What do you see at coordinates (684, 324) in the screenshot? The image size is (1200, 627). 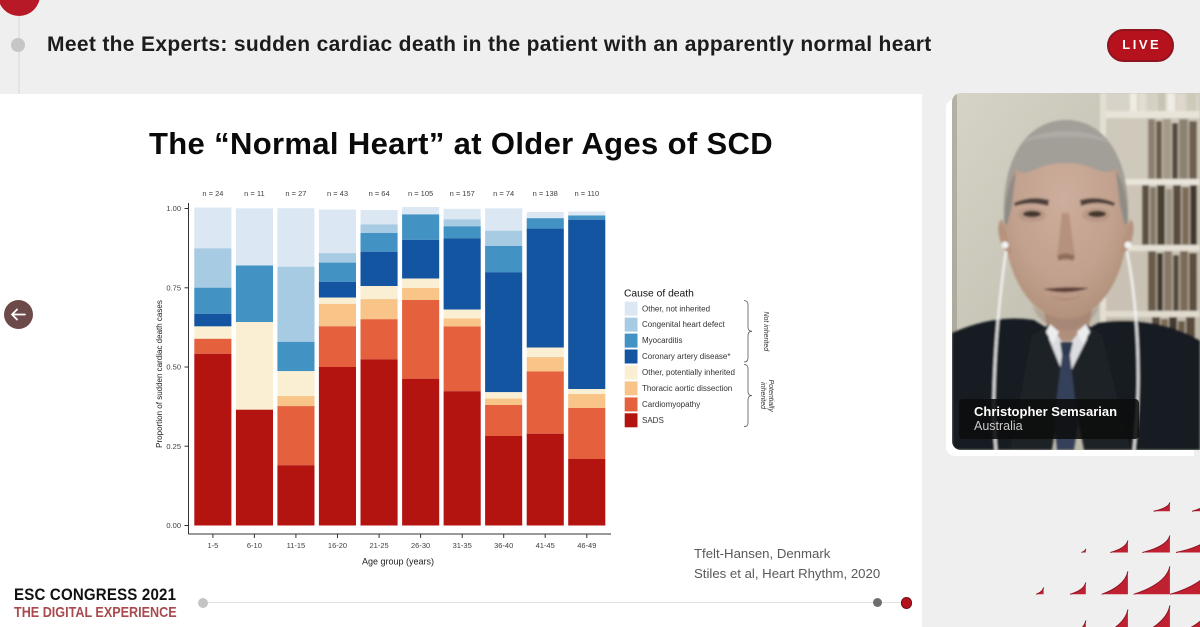 I see `svg-text: Congenital heart defect` at bounding box center [684, 324].